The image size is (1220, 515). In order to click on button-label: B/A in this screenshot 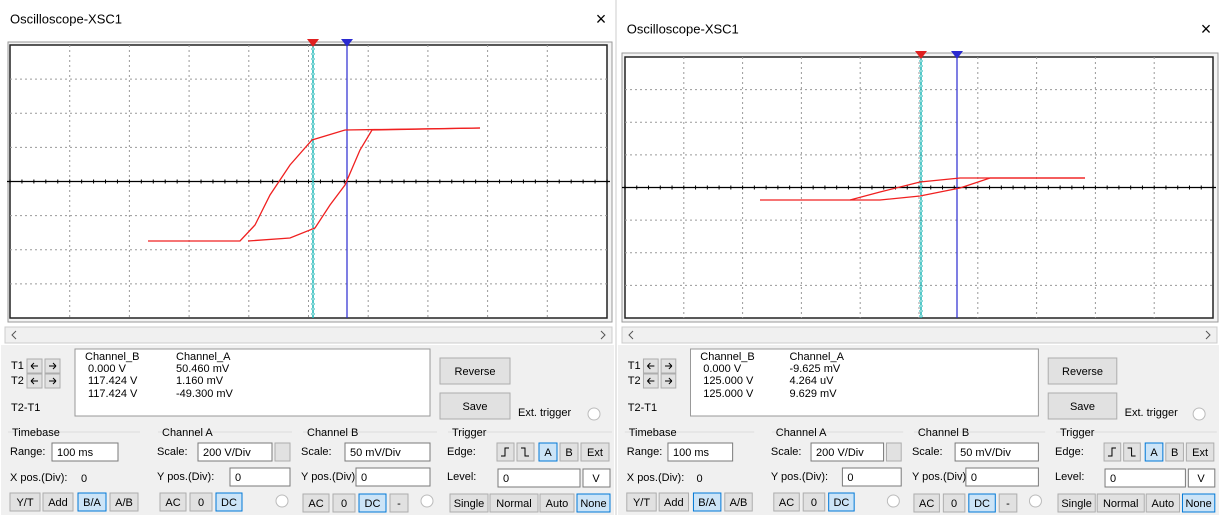, I will do `click(92, 503)`.